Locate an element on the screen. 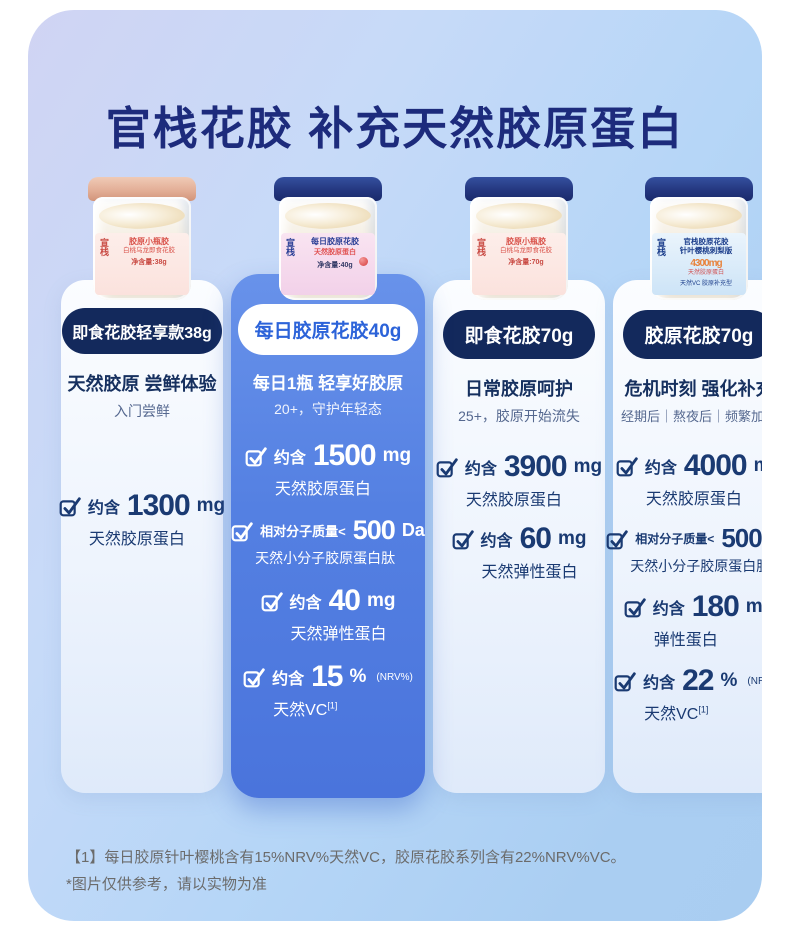 This screenshot has height=931, width=790. page-title: 官栈花胶 补充天然胶原蛋白 is located at coordinates (395, 129).